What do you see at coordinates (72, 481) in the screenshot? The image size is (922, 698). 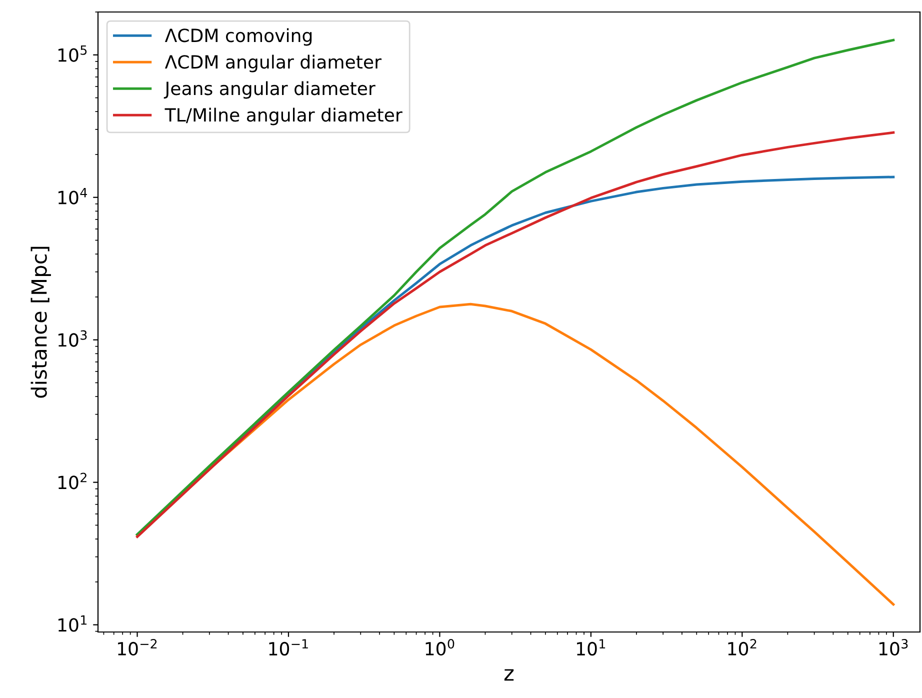 I see `y-tick-label: 10$^{2}$` at bounding box center [72, 481].